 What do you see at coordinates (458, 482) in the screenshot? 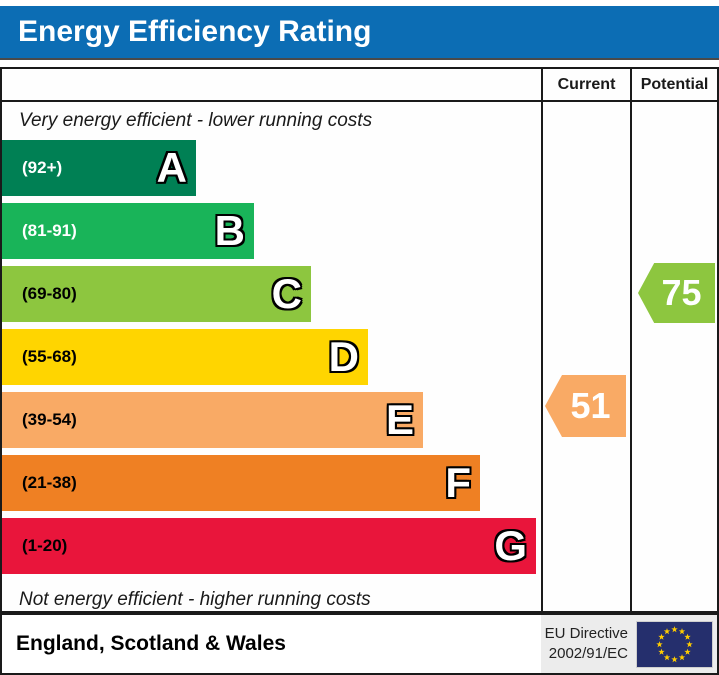
I see `band-f-letter: F` at bounding box center [458, 482].